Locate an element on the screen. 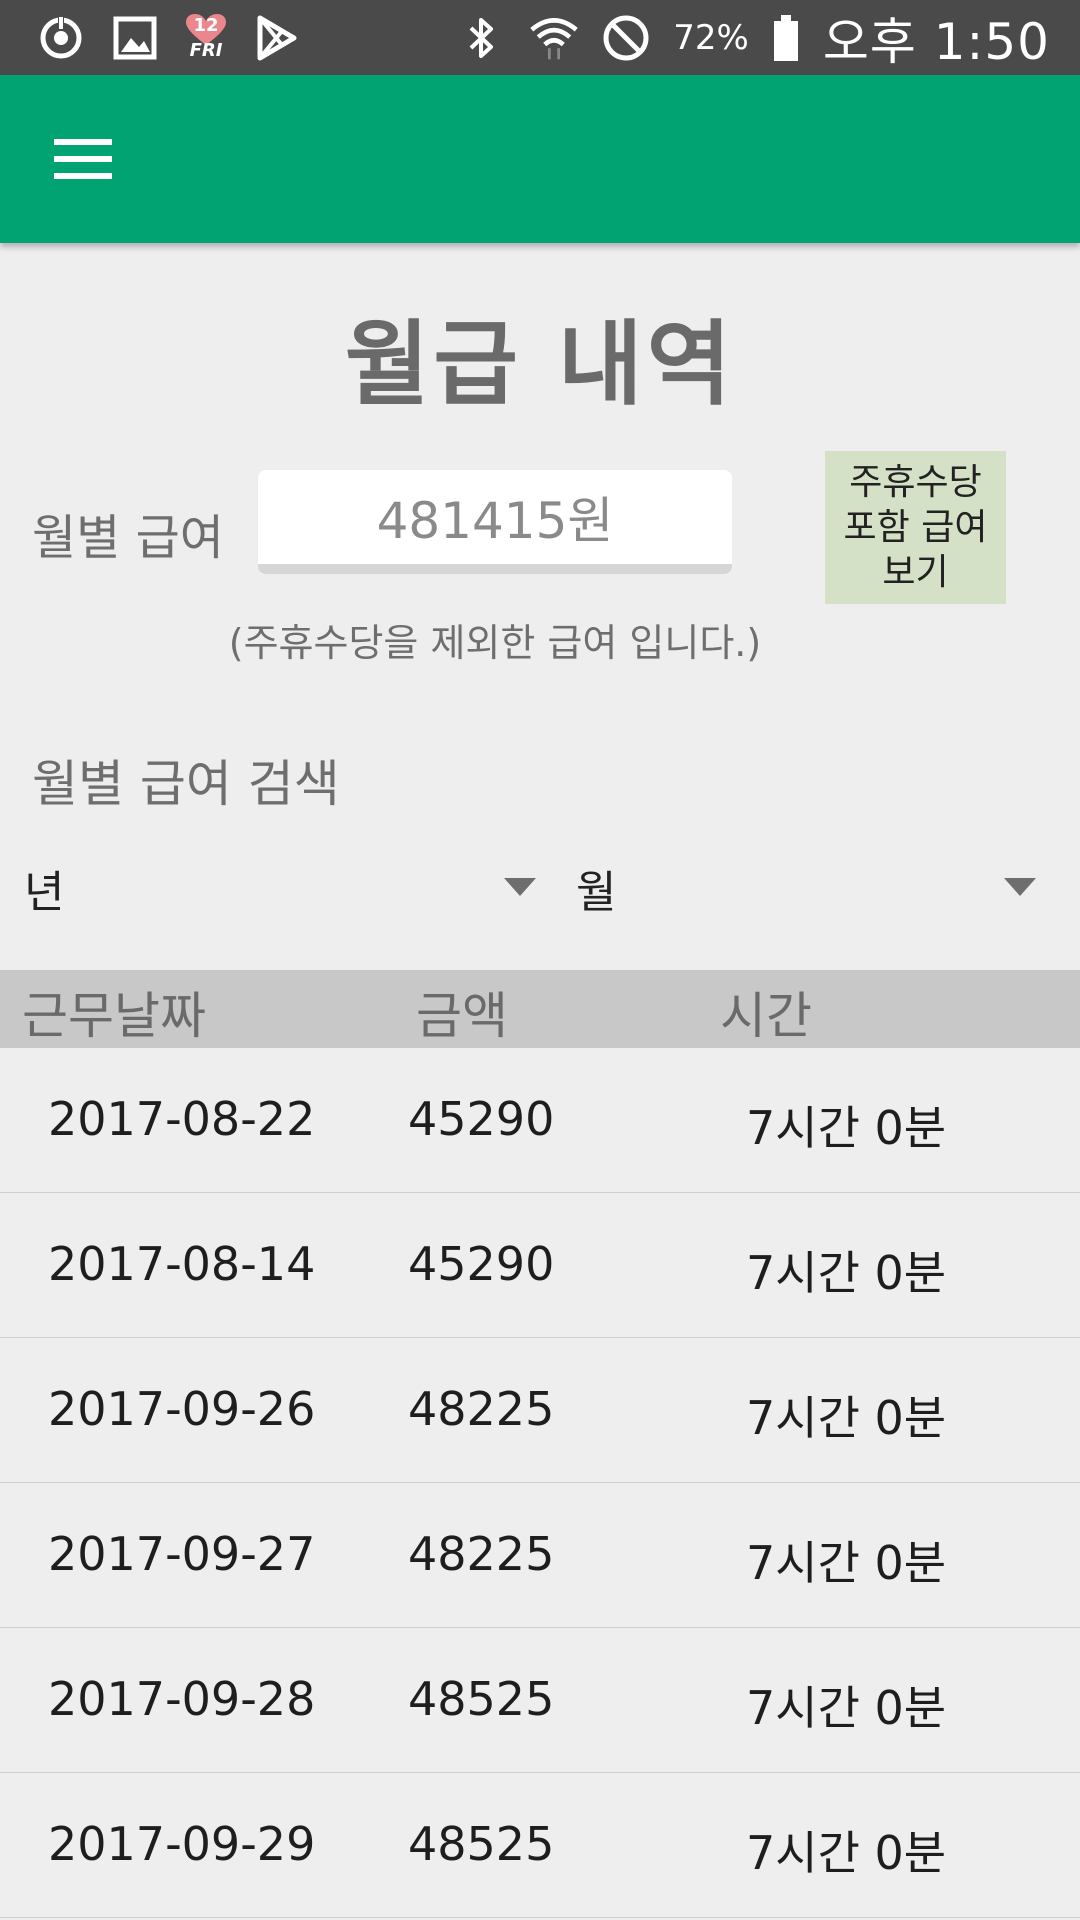 The height and width of the screenshot is (1920, 1080). monthly-salary-label: 월별 급여 is located at coordinates (128, 538).